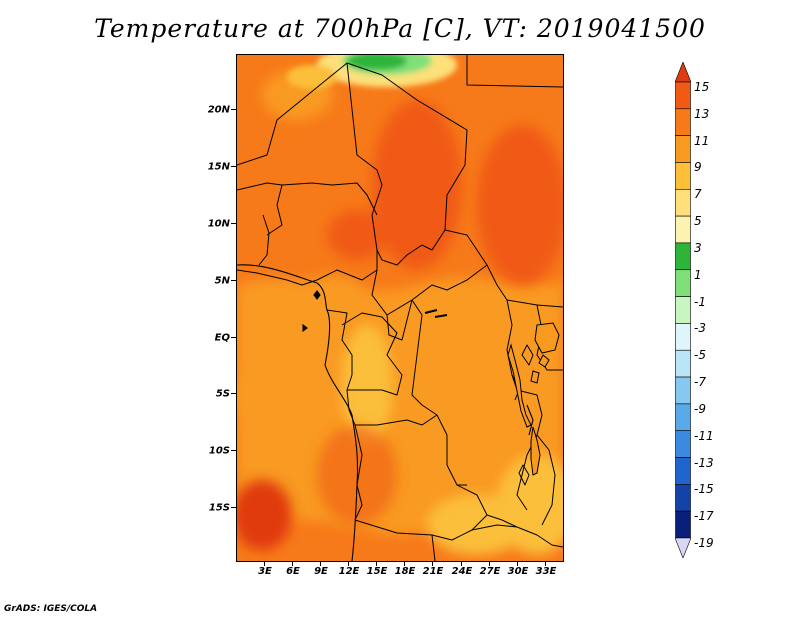  What do you see at coordinates (700, 382) in the screenshot?
I see `colorbar-label: -7` at bounding box center [700, 382].